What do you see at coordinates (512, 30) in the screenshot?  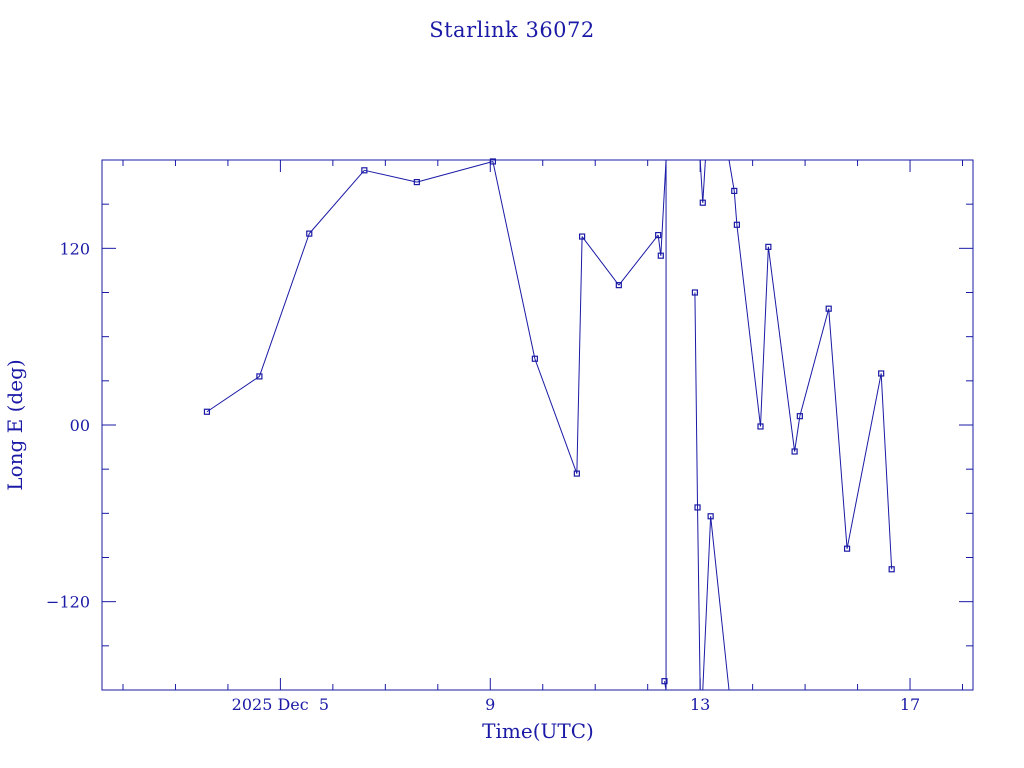 I see `chart-title: Starlink 36072` at bounding box center [512, 30].